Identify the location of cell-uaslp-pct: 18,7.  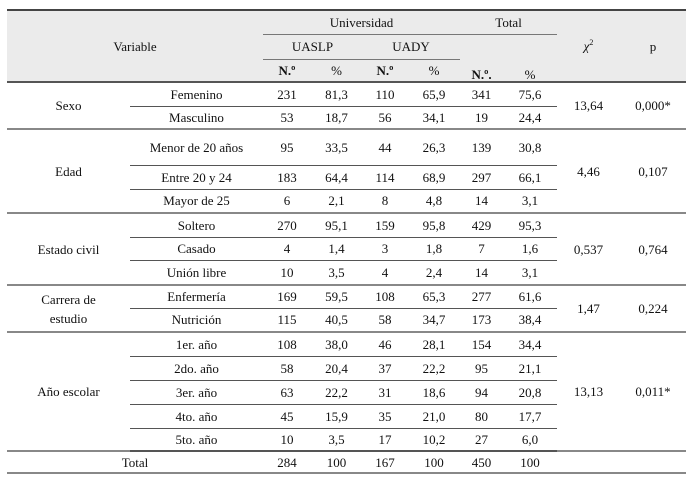
(336, 118).